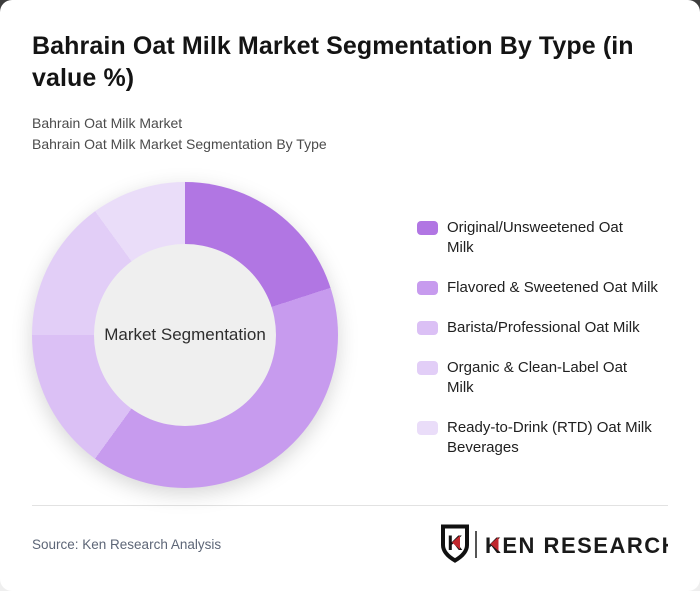  I want to click on ken-research-wordmark: KEN RESEARCH, so click(576, 545).